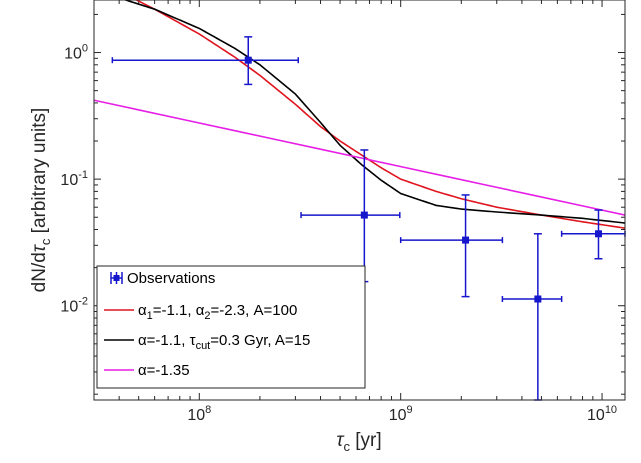 This screenshot has height=463, width=641. I want to click on x-axis-label: τc [yr], so click(358, 442).